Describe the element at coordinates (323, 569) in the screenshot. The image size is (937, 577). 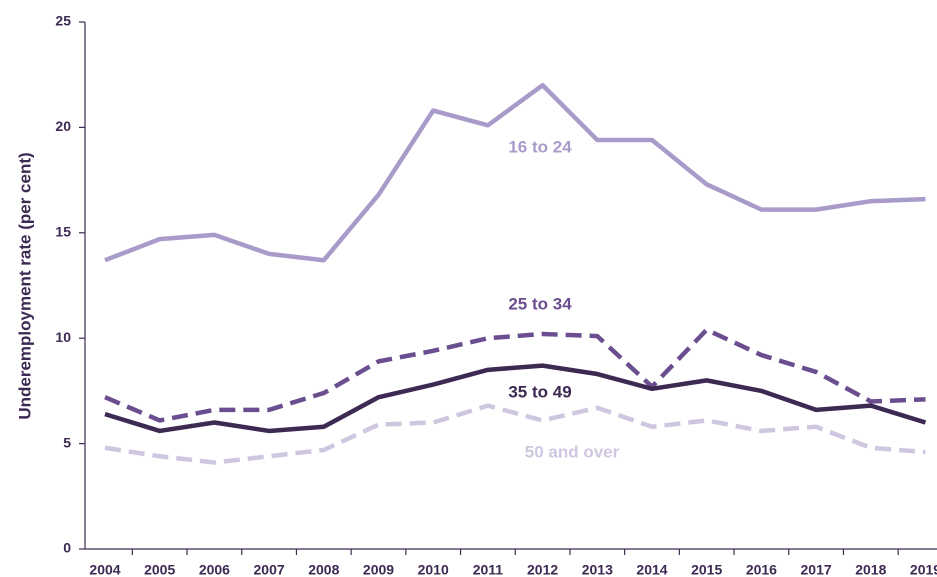
I see `x-tick-label: 2008` at that location.